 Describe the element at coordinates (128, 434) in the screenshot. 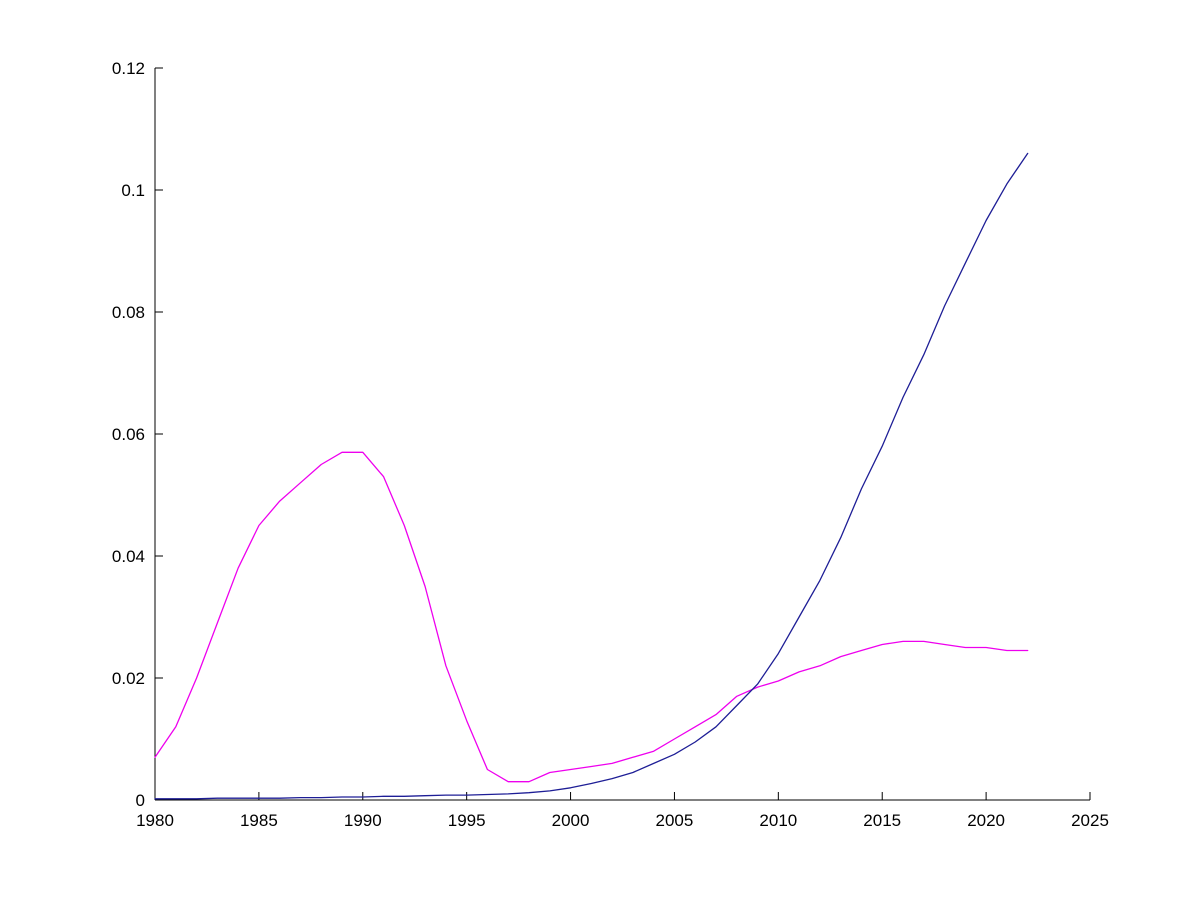

I see `y-tick-label: 0.06` at that location.